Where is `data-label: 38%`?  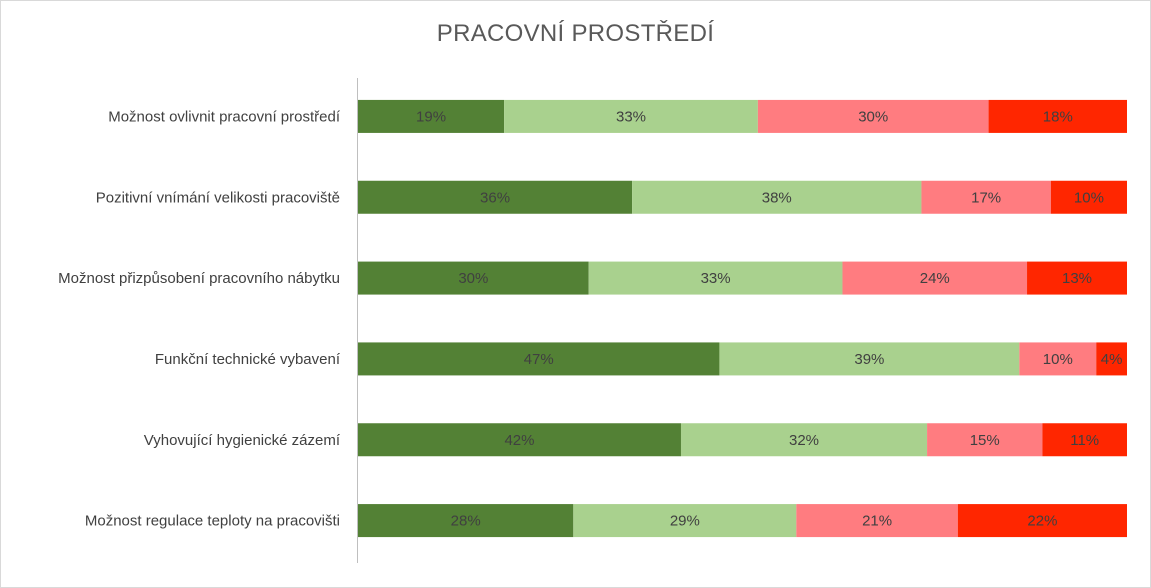 data-label: 38% is located at coordinates (777, 197).